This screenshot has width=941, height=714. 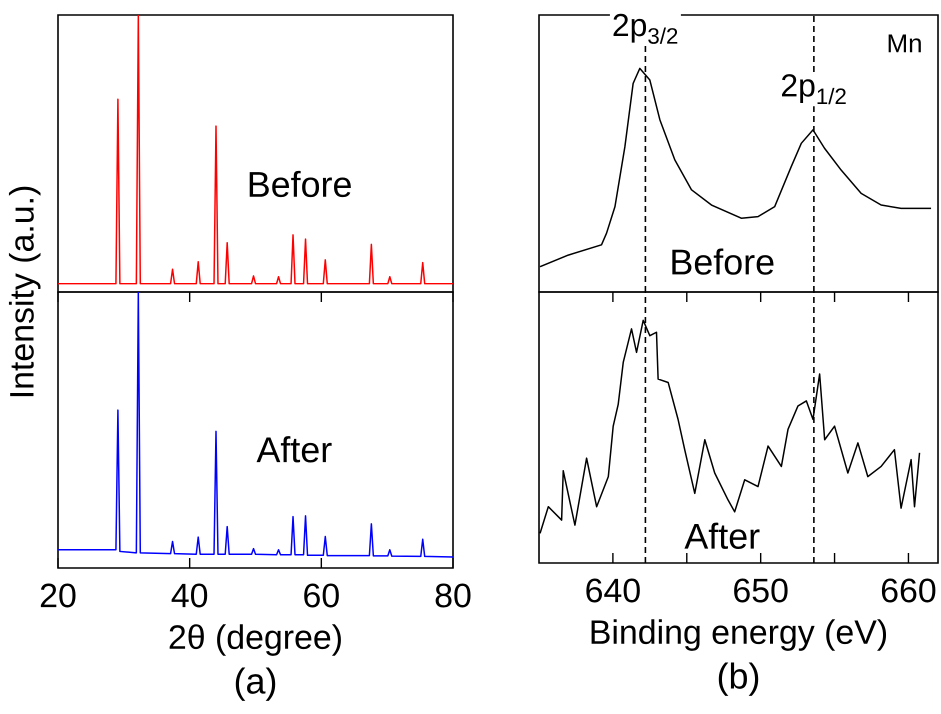 What do you see at coordinates (58, 595) in the screenshot?
I see `x-tick-label: 20` at bounding box center [58, 595].